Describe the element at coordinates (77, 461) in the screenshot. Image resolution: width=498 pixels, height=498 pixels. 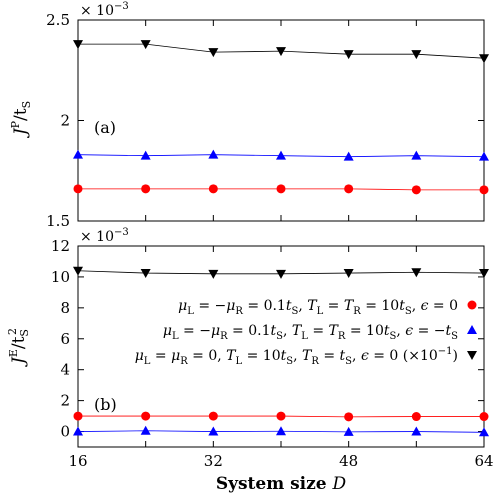
I see `panel-b-x-tick-label: 16` at that location.